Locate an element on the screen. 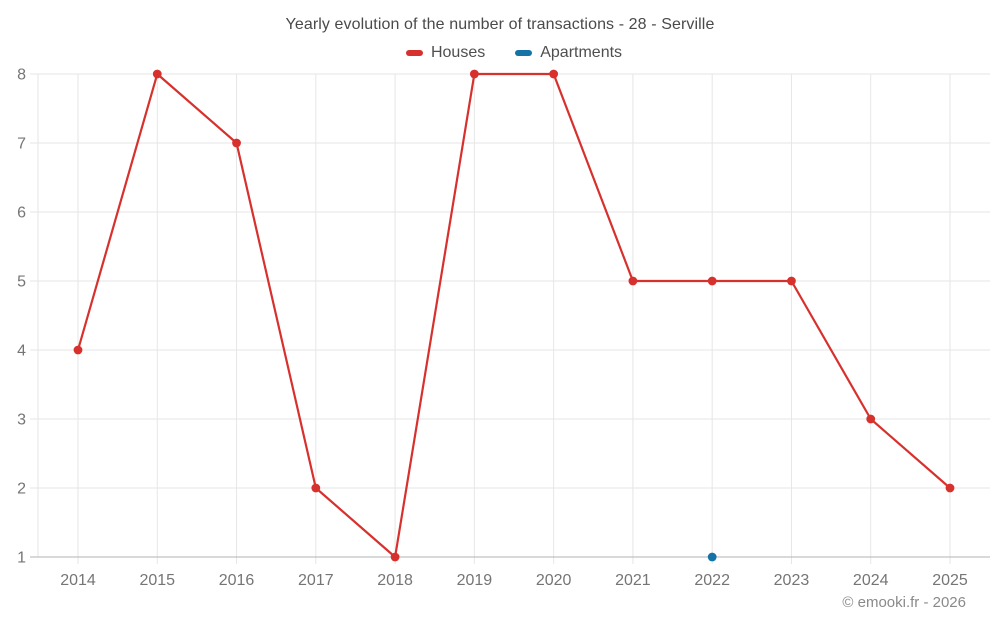  chart-legend: Houses Apartments is located at coordinates (514, 53).